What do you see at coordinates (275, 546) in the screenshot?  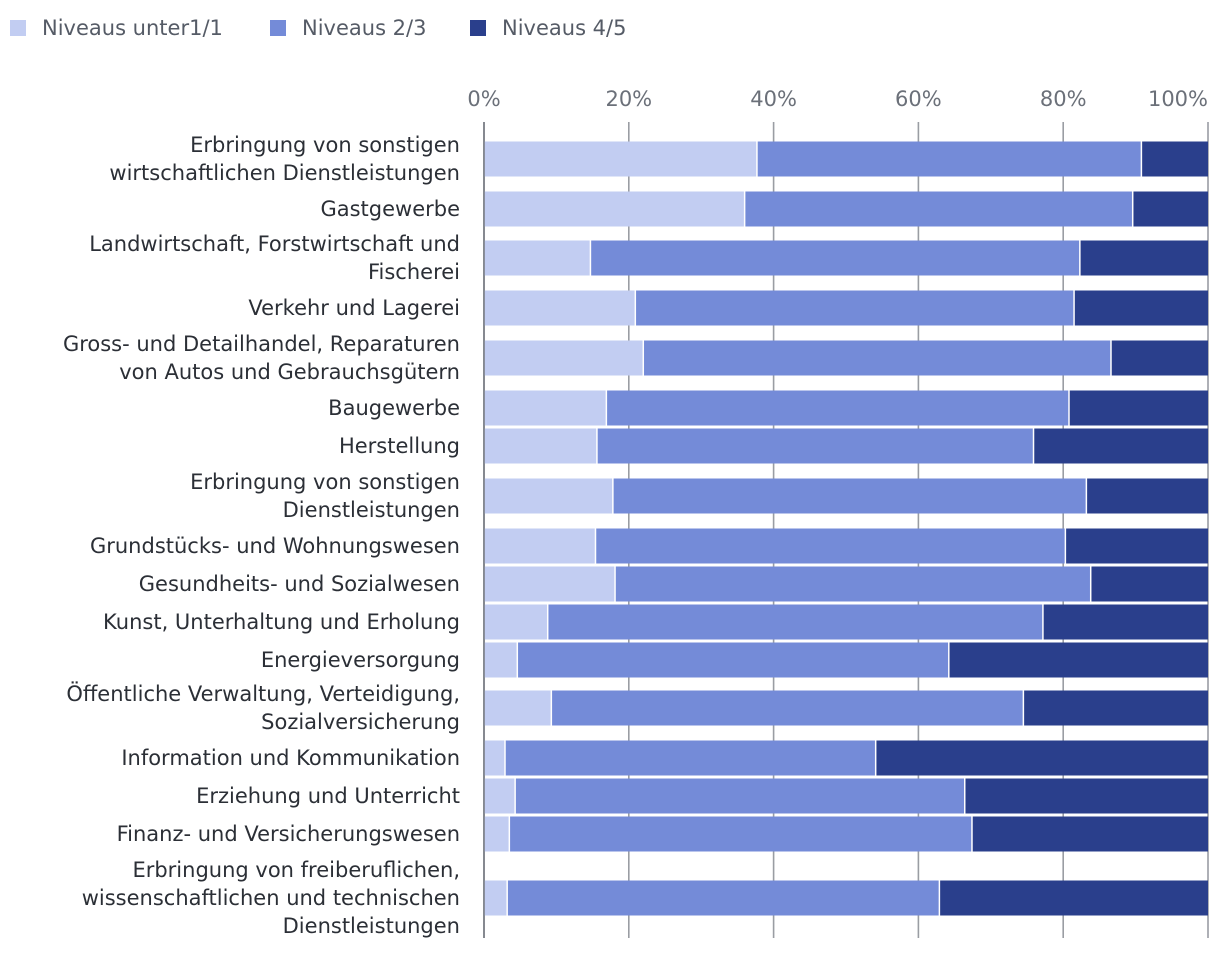 I see `category-label: Grundstücks- und Wohnungswesen` at bounding box center [275, 546].